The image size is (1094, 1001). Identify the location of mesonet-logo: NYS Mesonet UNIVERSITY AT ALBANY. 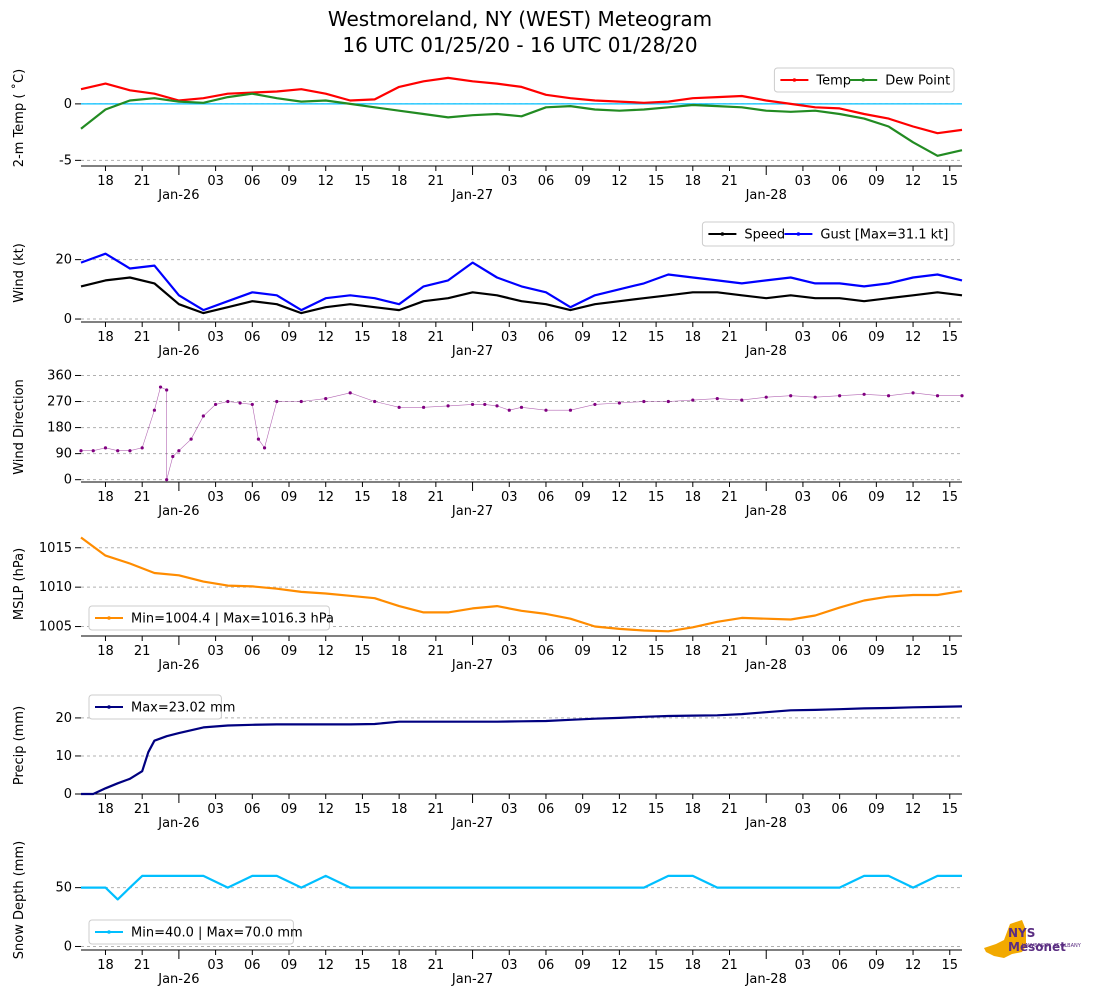
(1034, 944).